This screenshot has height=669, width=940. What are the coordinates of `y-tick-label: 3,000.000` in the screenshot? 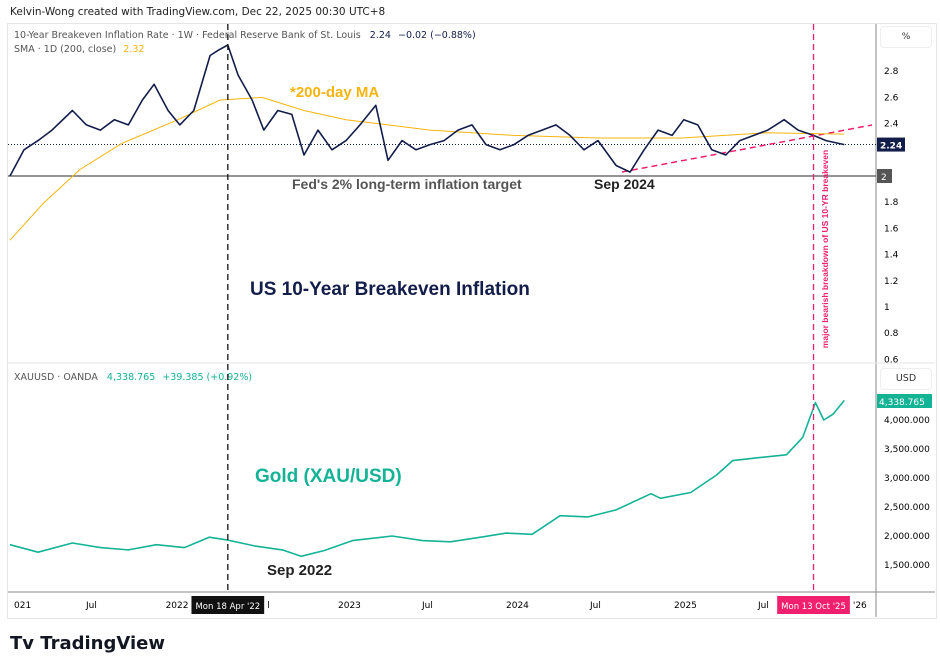 It's located at (907, 479).